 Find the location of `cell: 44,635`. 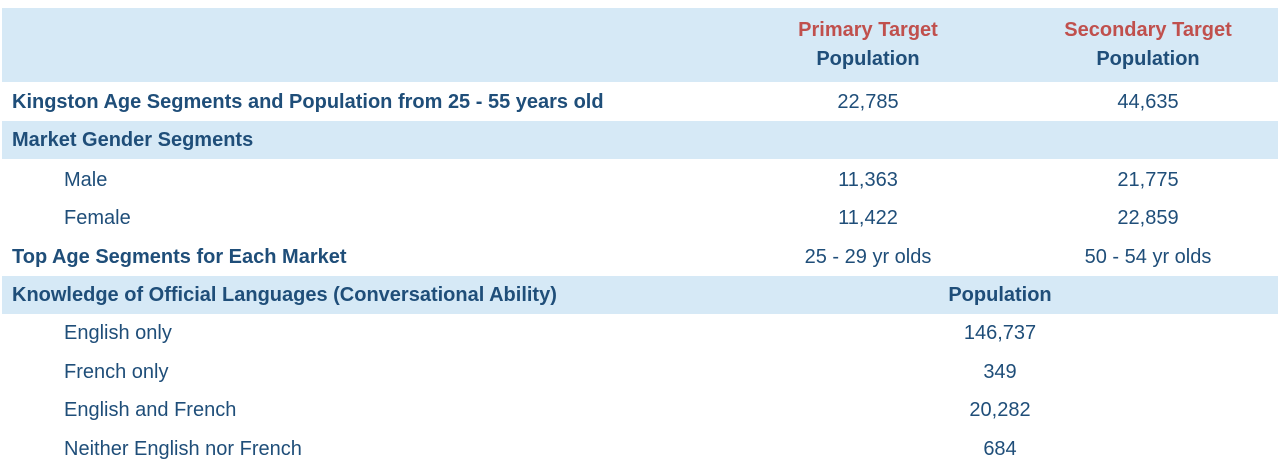

cell: 44,635 is located at coordinates (1148, 102).